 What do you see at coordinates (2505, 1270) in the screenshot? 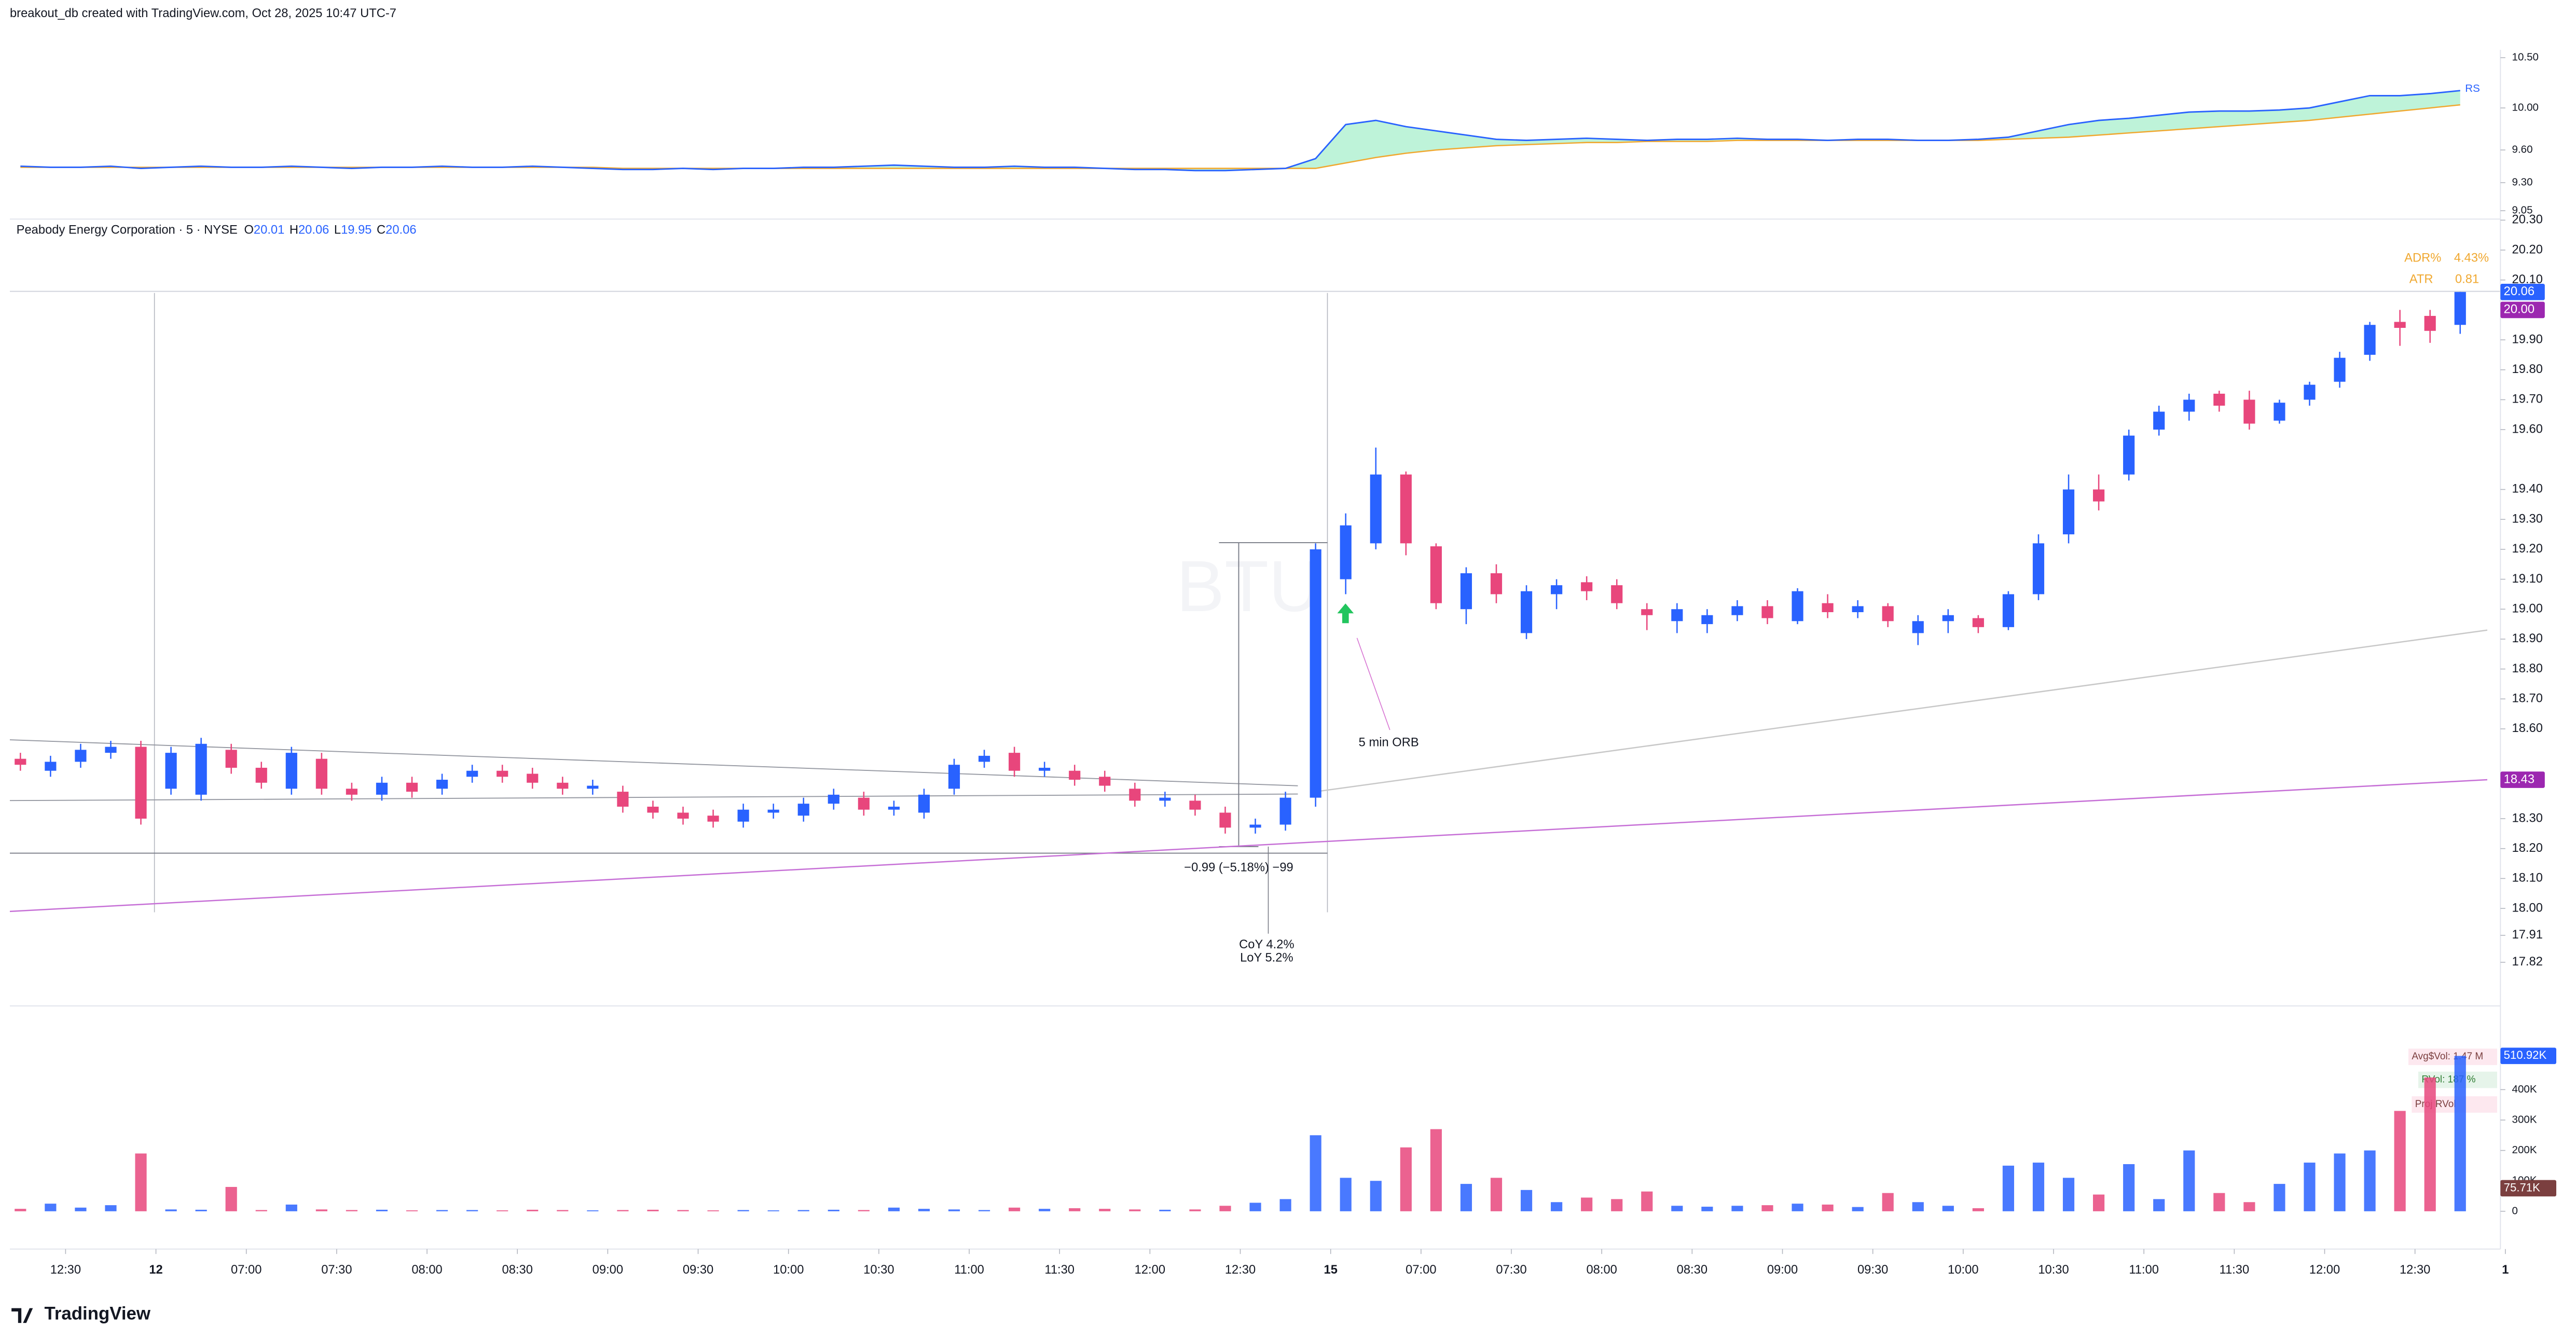
I see `x-tick-label: 1` at bounding box center [2505, 1270].